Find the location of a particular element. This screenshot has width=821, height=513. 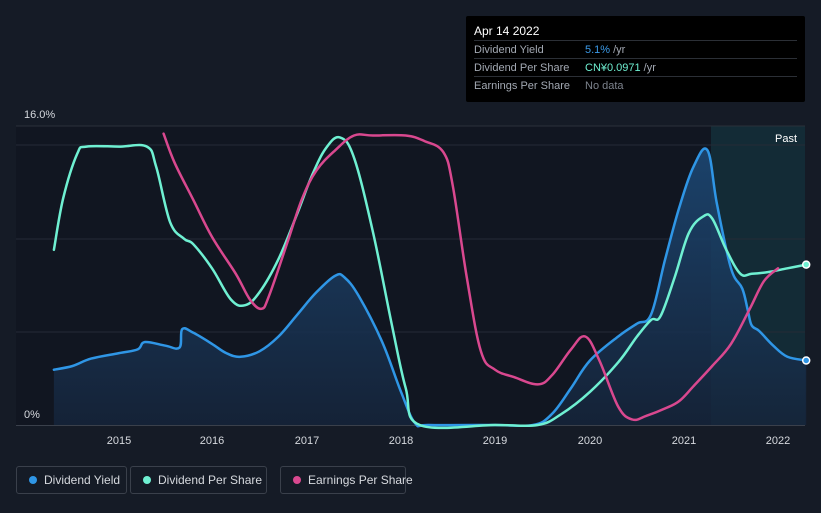

x-tick-label: 2022 is located at coordinates (778, 441).